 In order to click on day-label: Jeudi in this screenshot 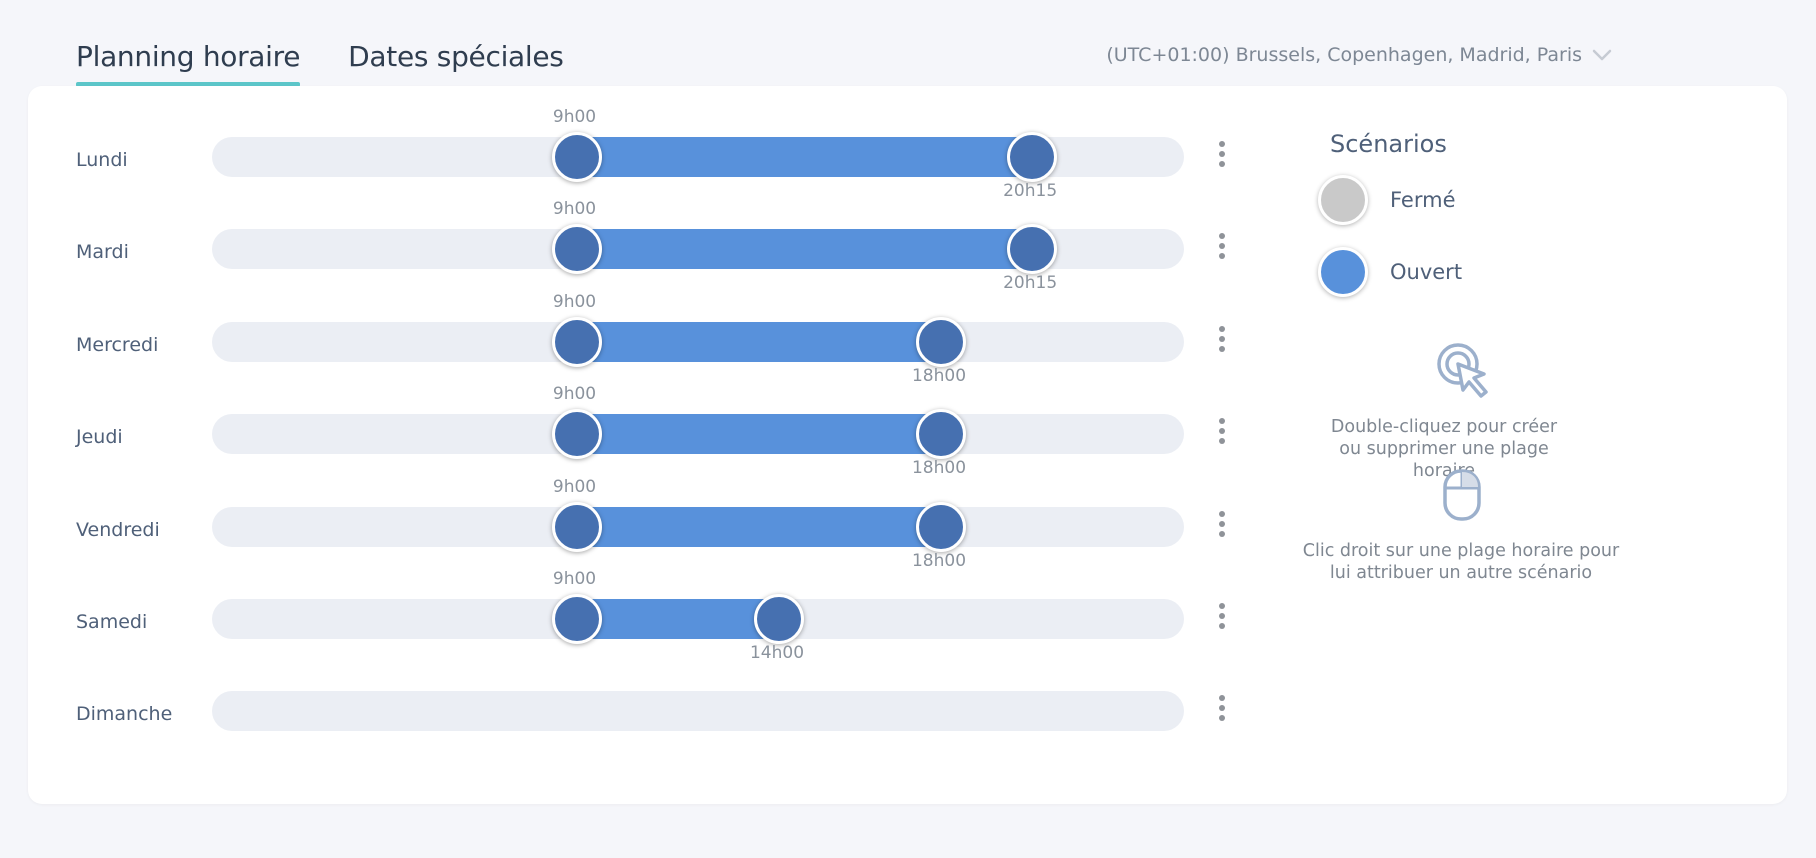, I will do `click(99, 437)`.